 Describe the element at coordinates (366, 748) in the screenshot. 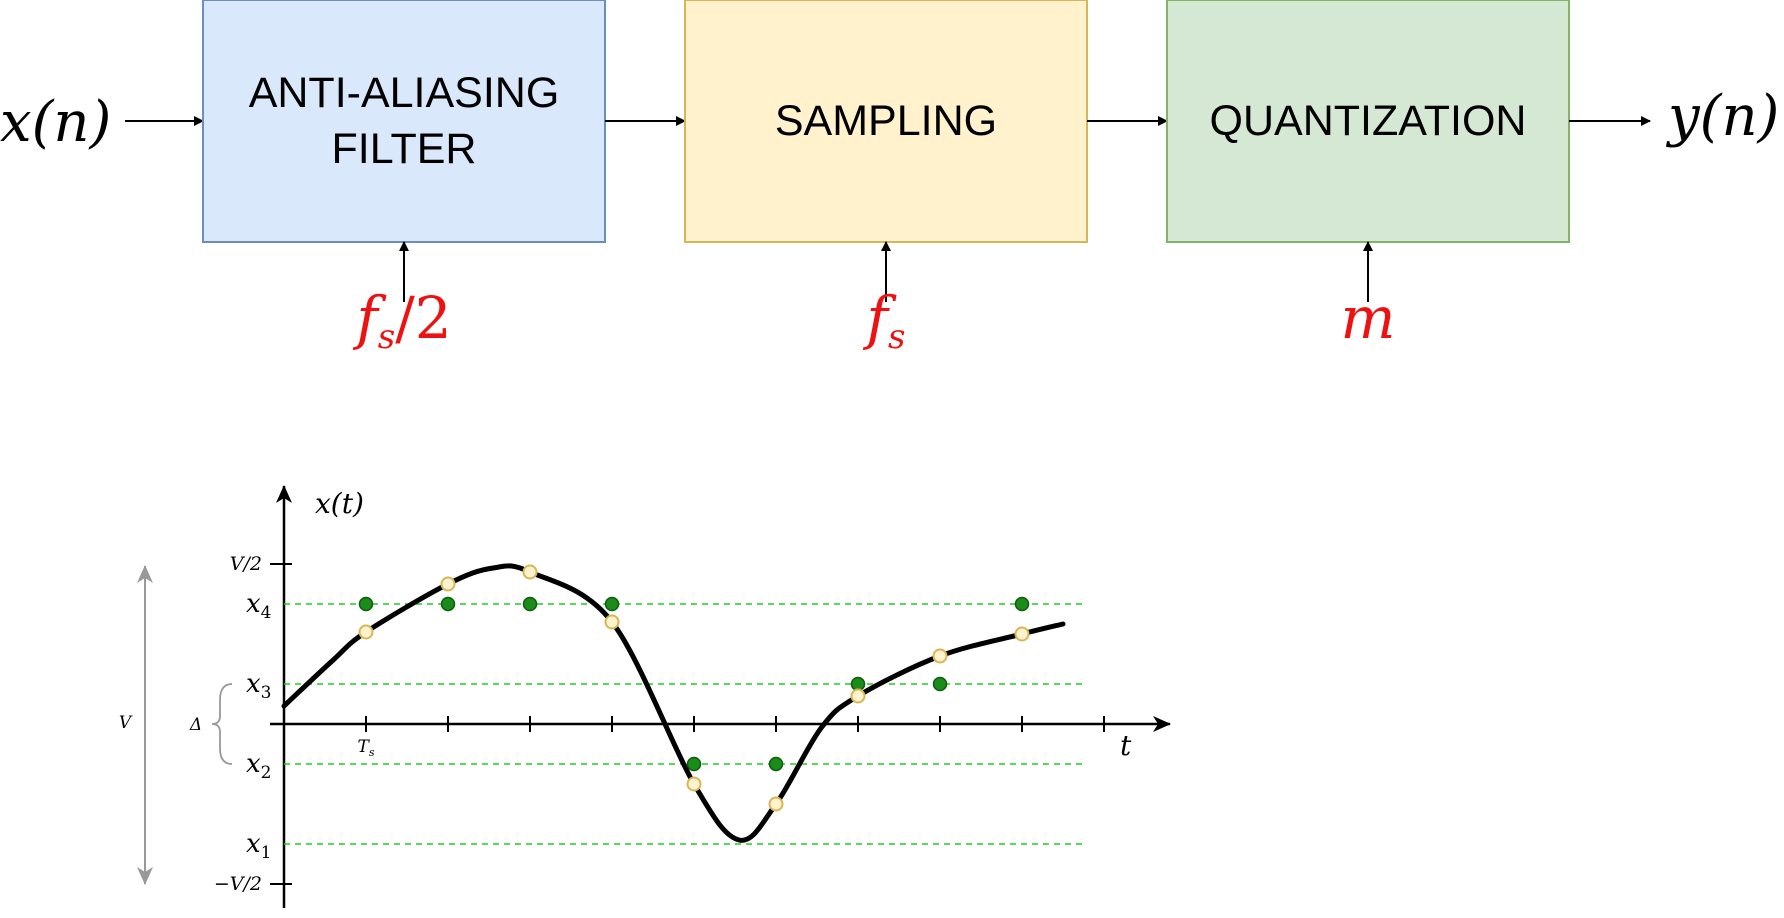

I see `sample-period-label: Ts` at that location.